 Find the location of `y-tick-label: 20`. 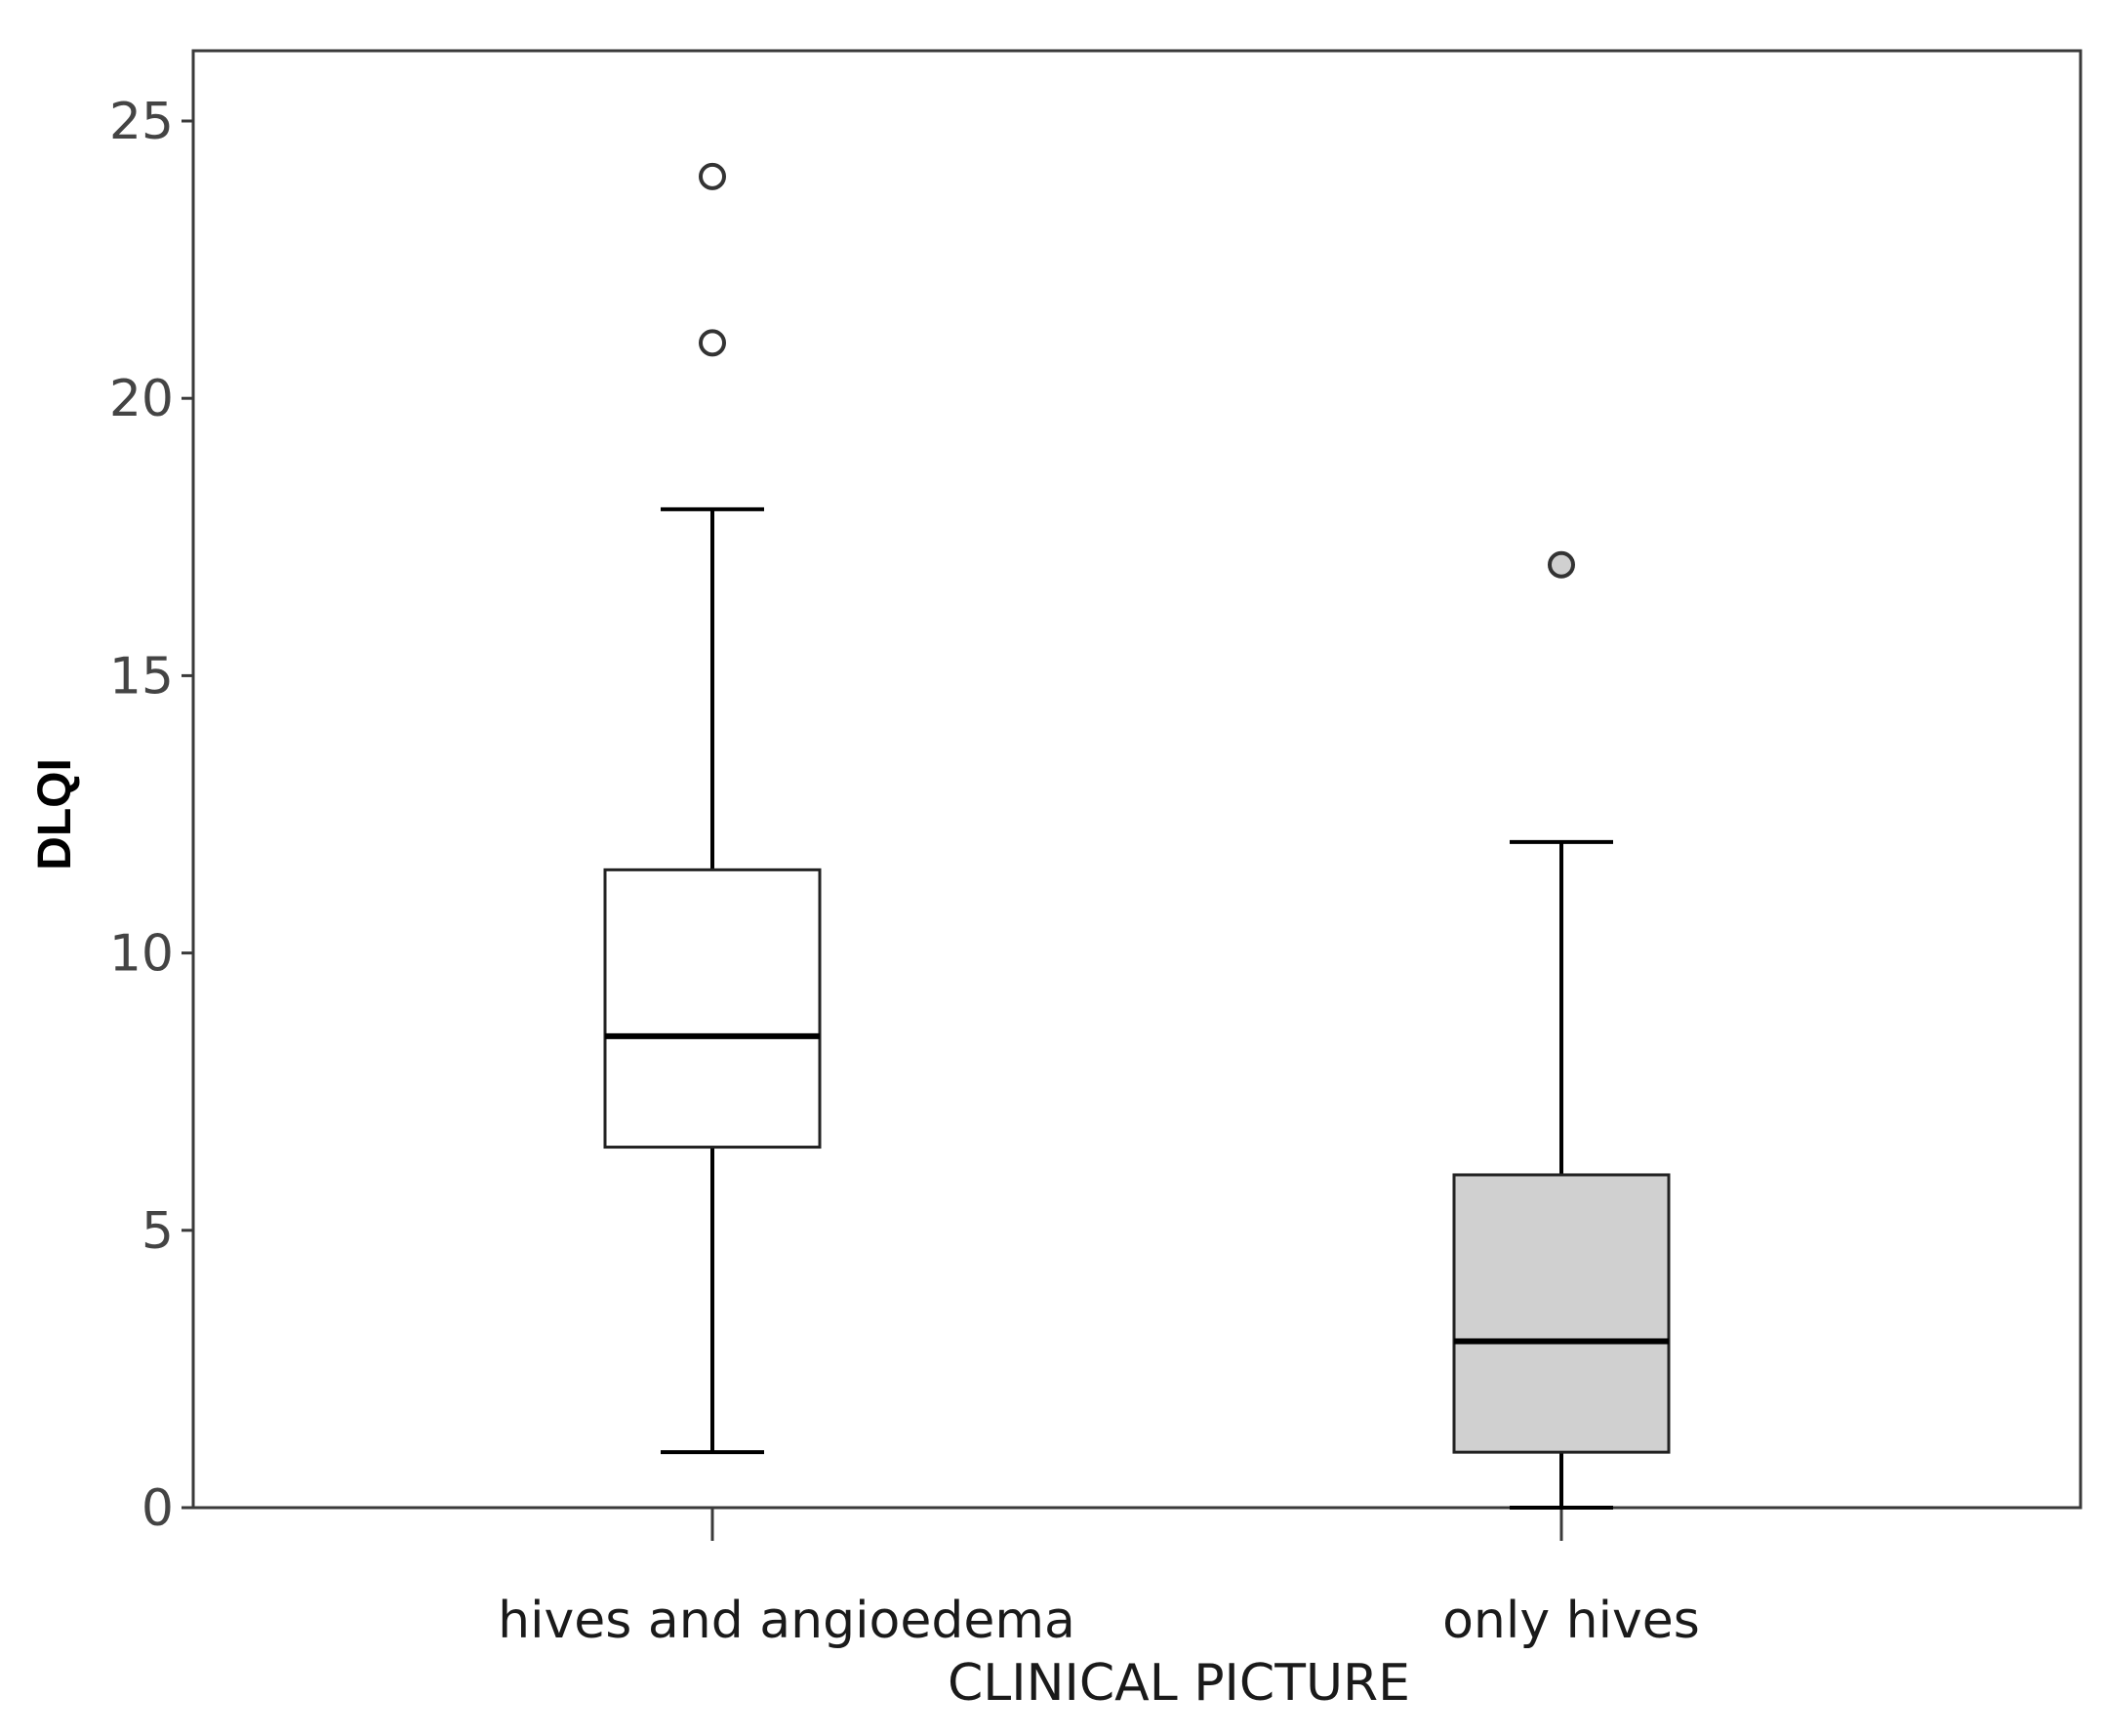

y-tick-label: 20 is located at coordinates (141, 399).